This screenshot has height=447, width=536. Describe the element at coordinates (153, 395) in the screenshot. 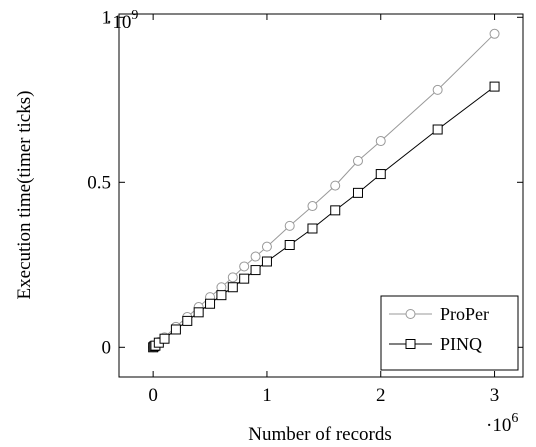

I see `x-tick-label: 0` at that location.